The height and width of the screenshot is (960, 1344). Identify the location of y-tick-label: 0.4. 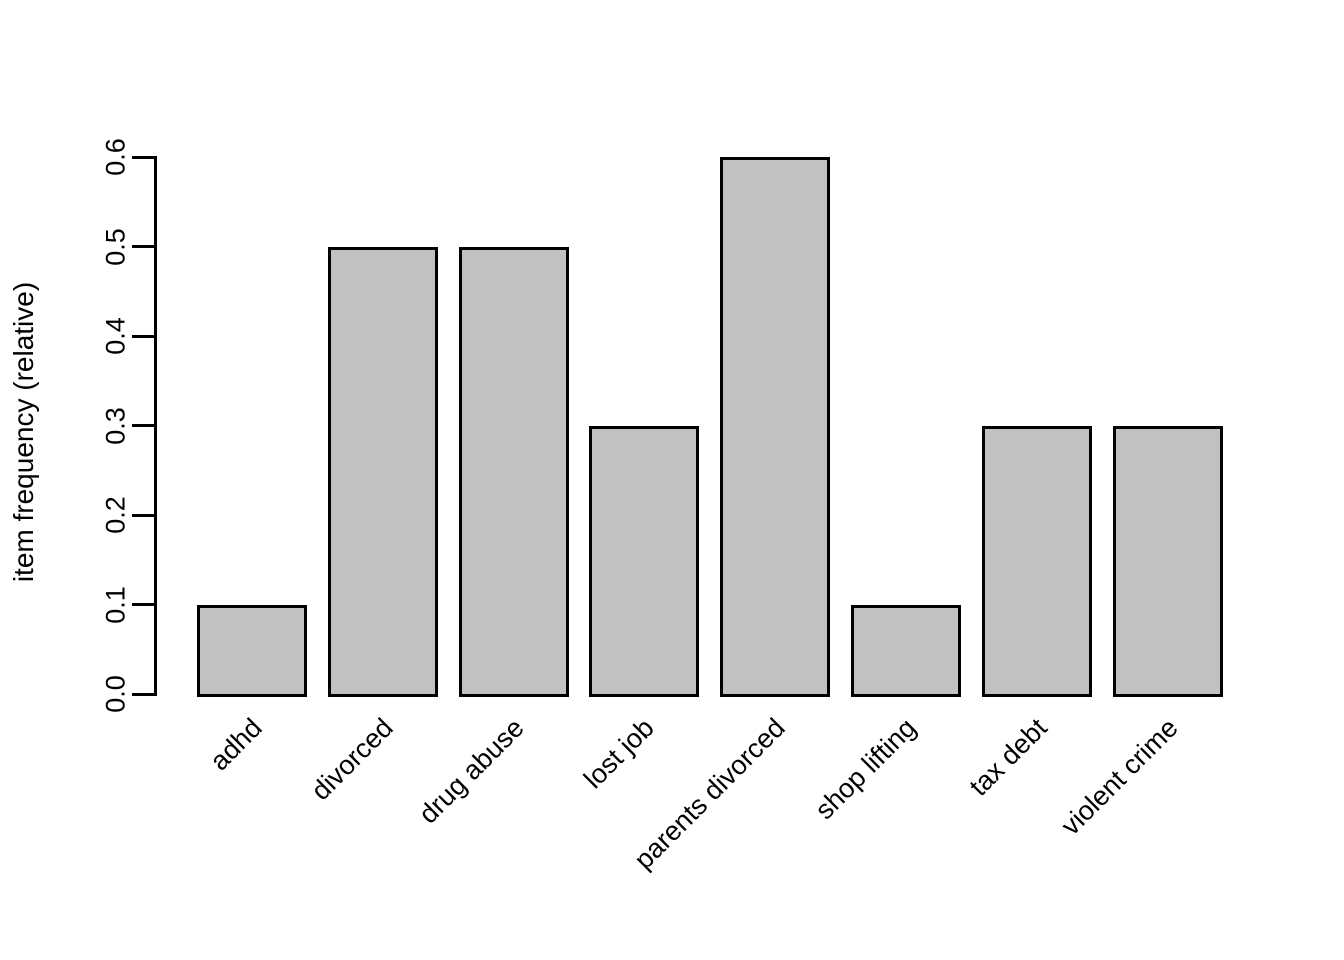
(115, 336).